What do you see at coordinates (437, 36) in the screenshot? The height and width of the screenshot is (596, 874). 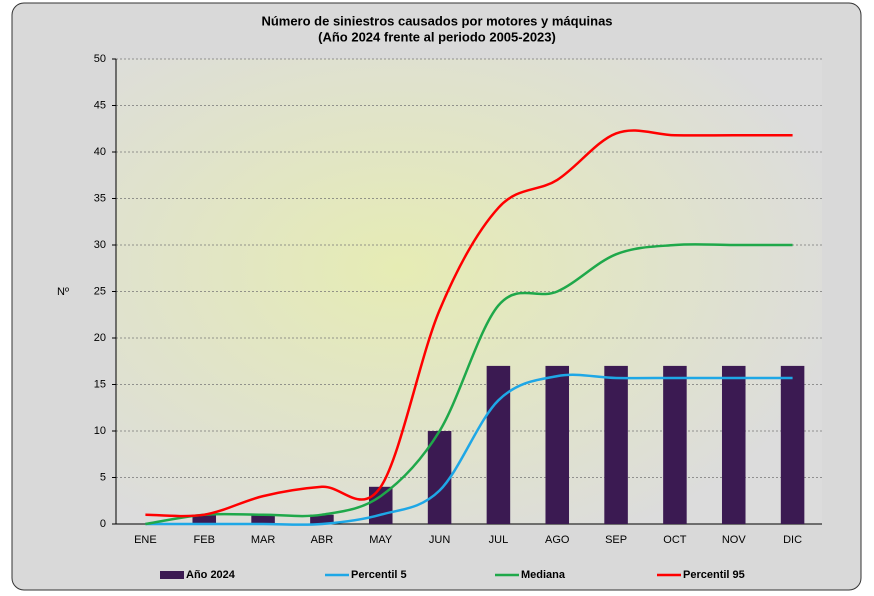 I see `chart-subtitle: (Año 2024 frente al periodo 2005-2023)` at bounding box center [437, 36].